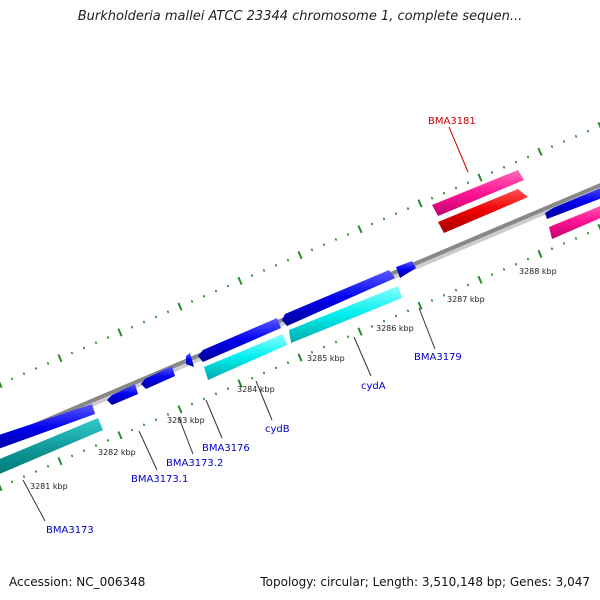 The width and height of the screenshot is (600, 600). I want to click on scale-label: 3284 kbp, so click(256, 389).